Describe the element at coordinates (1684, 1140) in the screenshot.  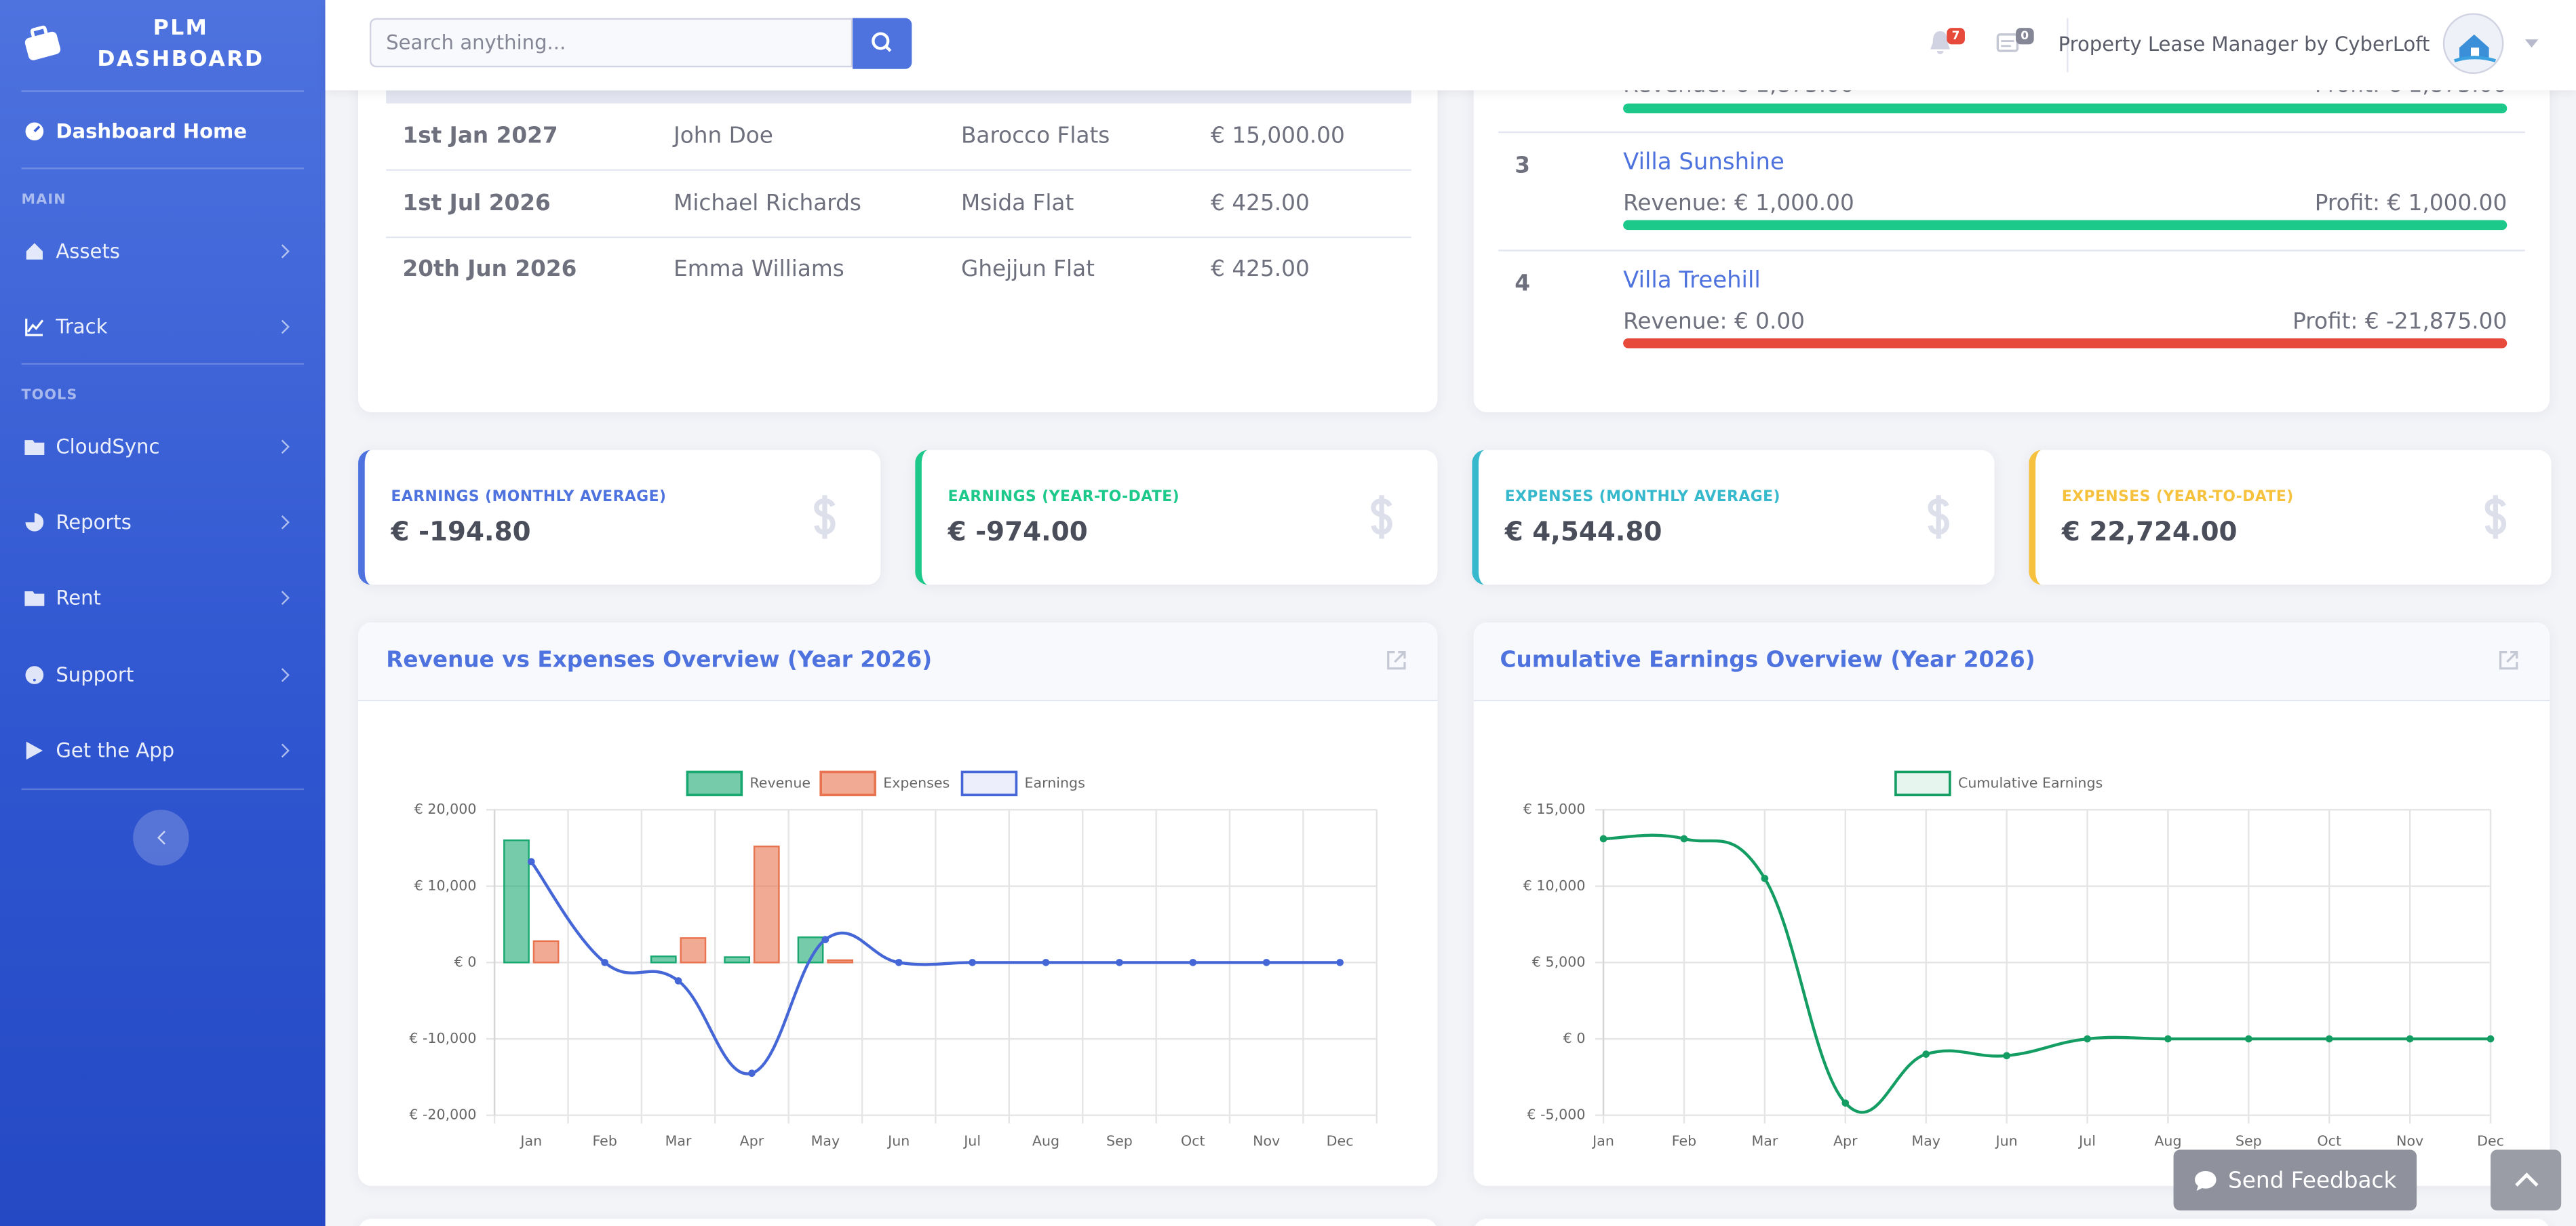
I see `x-tick-label: Feb` at that location.